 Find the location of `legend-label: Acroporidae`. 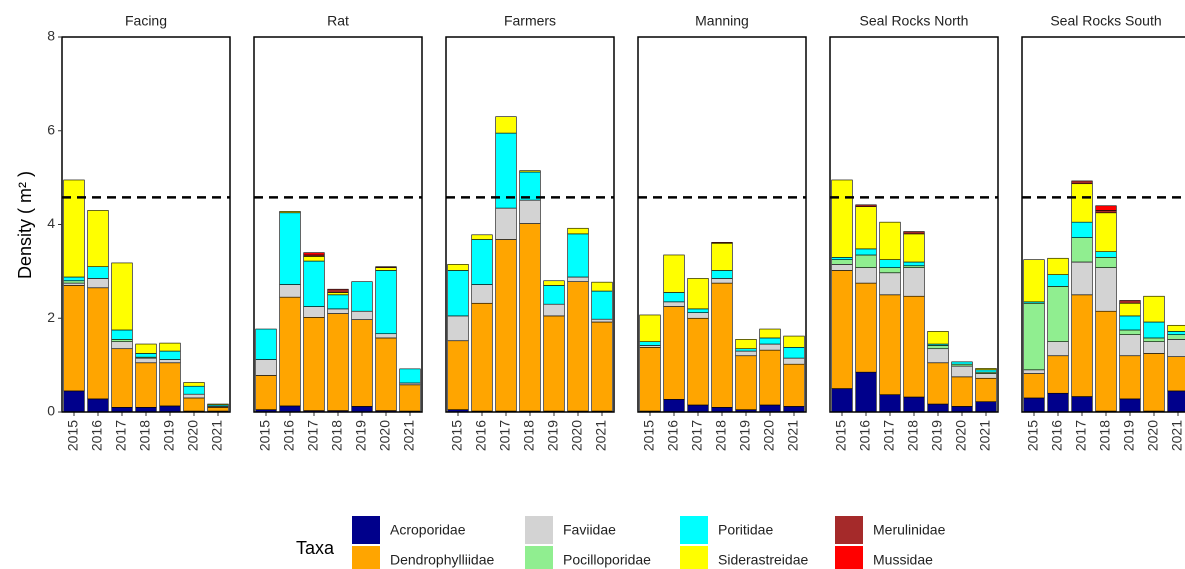

legend-label: Acroporidae is located at coordinates (428, 530).